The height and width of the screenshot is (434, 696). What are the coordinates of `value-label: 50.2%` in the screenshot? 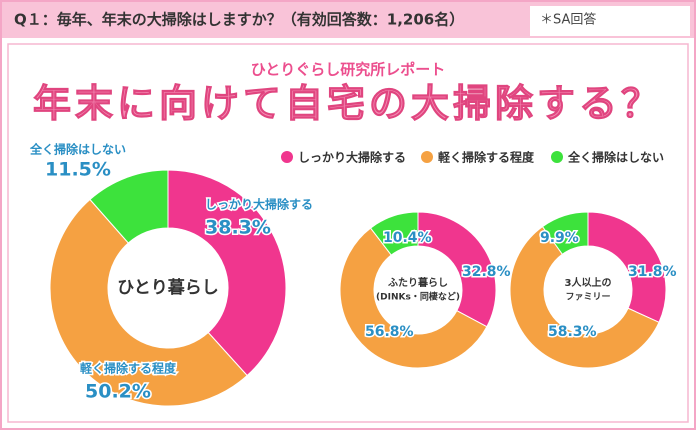 It's located at (118, 392).